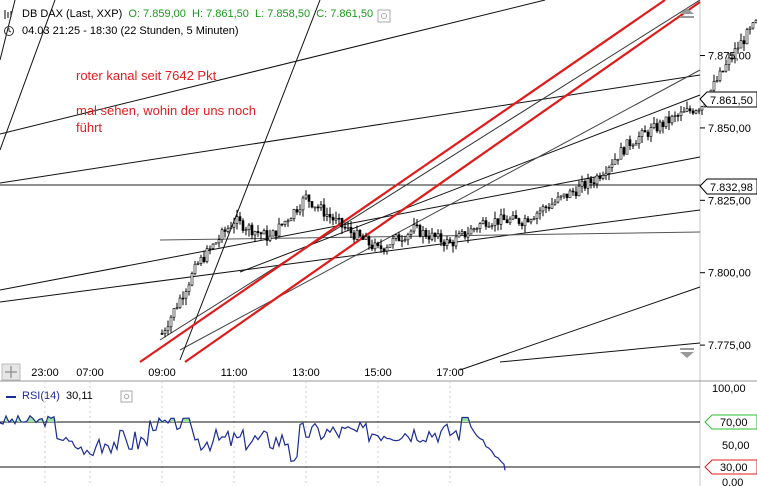 This screenshot has width=757, height=486. What do you see at coordinates (146, 75) in the screenshot?
I see `annotation-line-1: roter kanal seit 7642 Pkt` at bounding box center [146, 75].